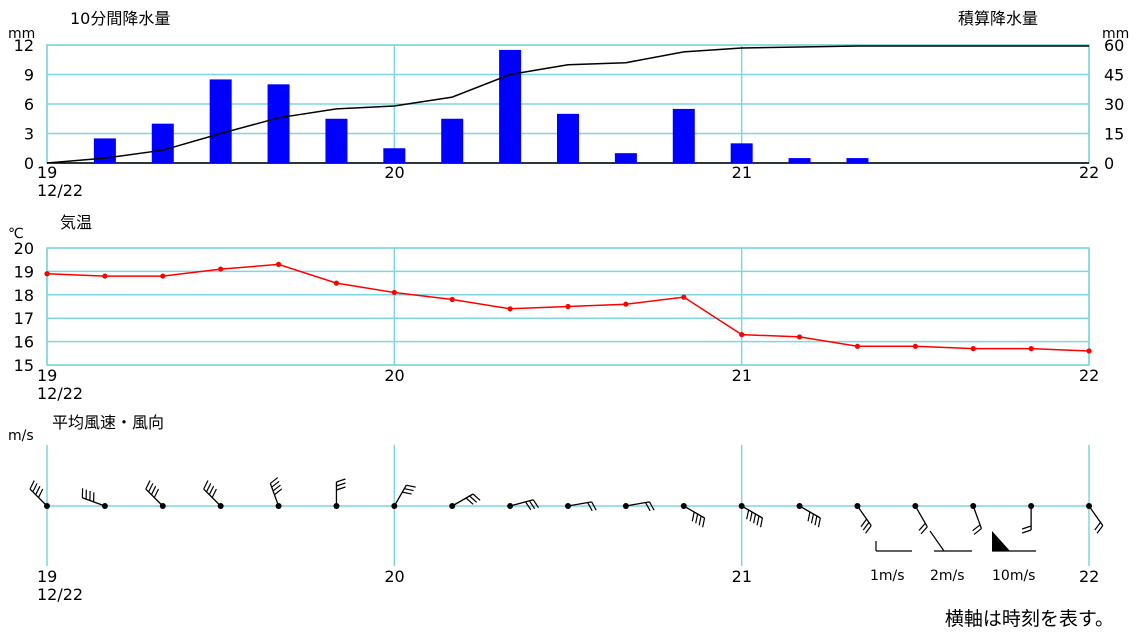 This screenshot has height=635, width=1136. Describe the element at coordinates (1014, 541) in the screenshot. I see `legend-barb-10ms` at that location.